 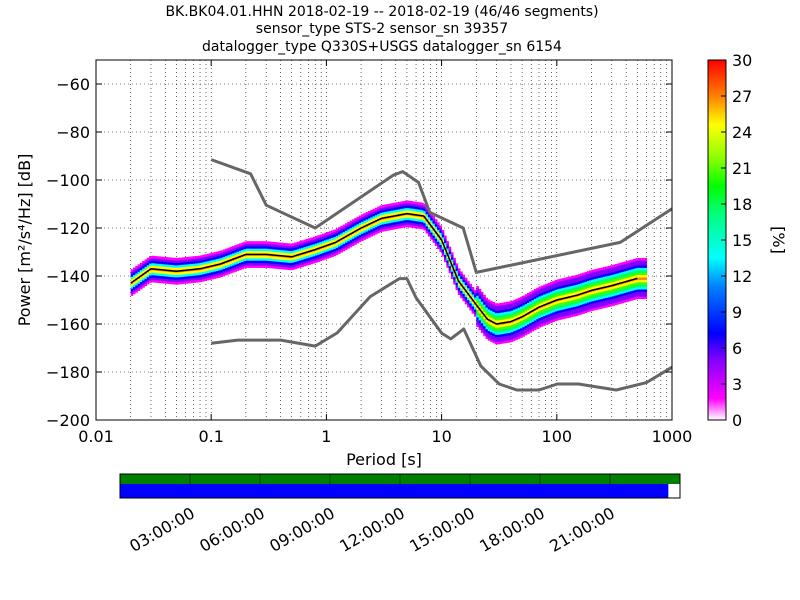 What do you see at coordinates (384, 268) in the screenshot?
I see `mean-psd-line` at bounding box center [384, 268].